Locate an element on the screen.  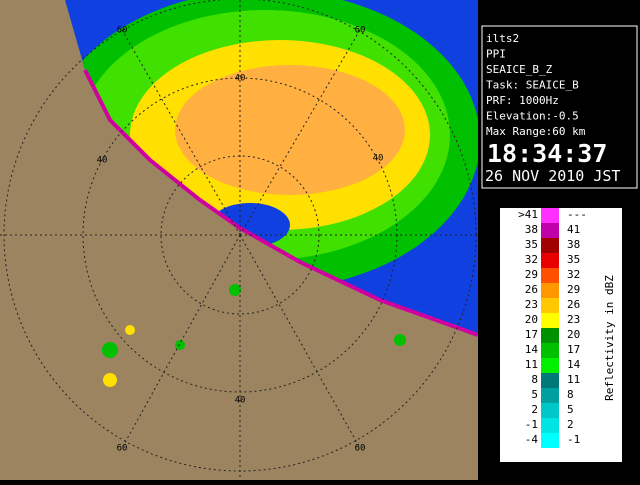
legend-low: >41 is located at coordinates (528, 214).